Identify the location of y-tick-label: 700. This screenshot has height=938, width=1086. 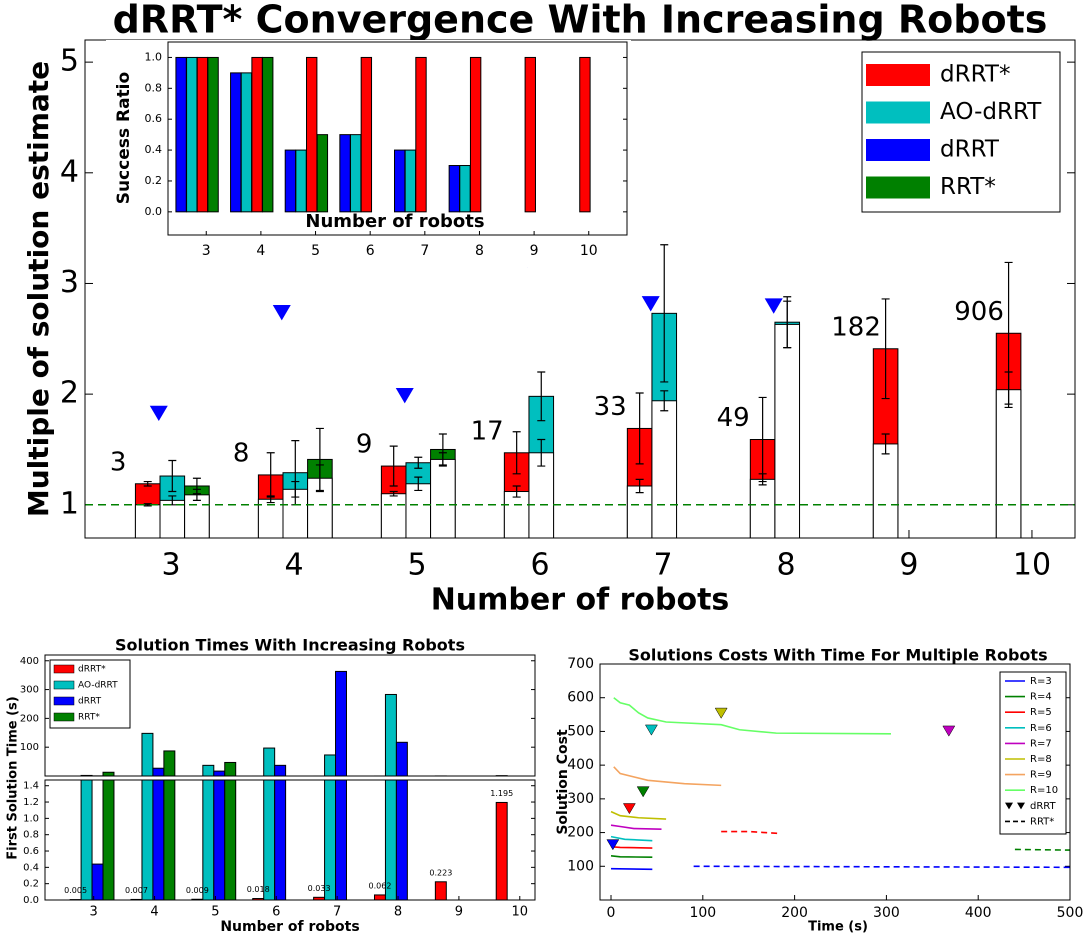
(580, 664).